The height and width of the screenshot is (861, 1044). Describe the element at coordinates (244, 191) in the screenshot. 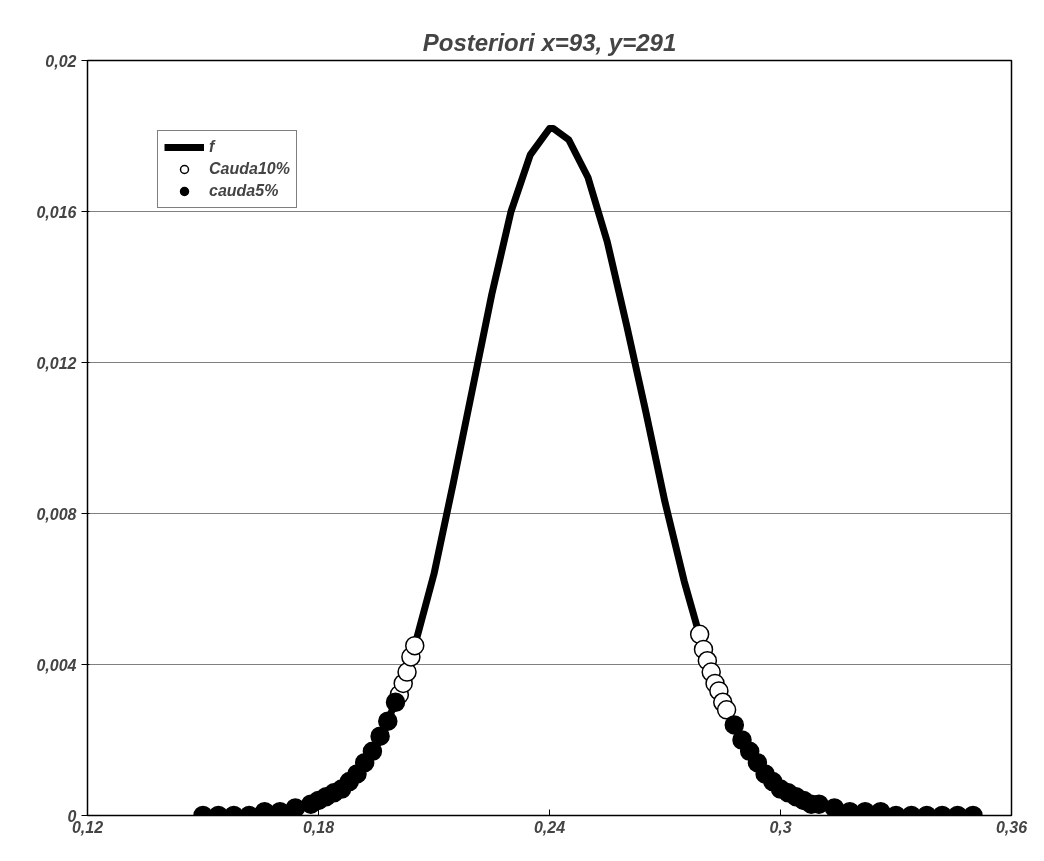

I see `legend-label: cauda5%` at that location.